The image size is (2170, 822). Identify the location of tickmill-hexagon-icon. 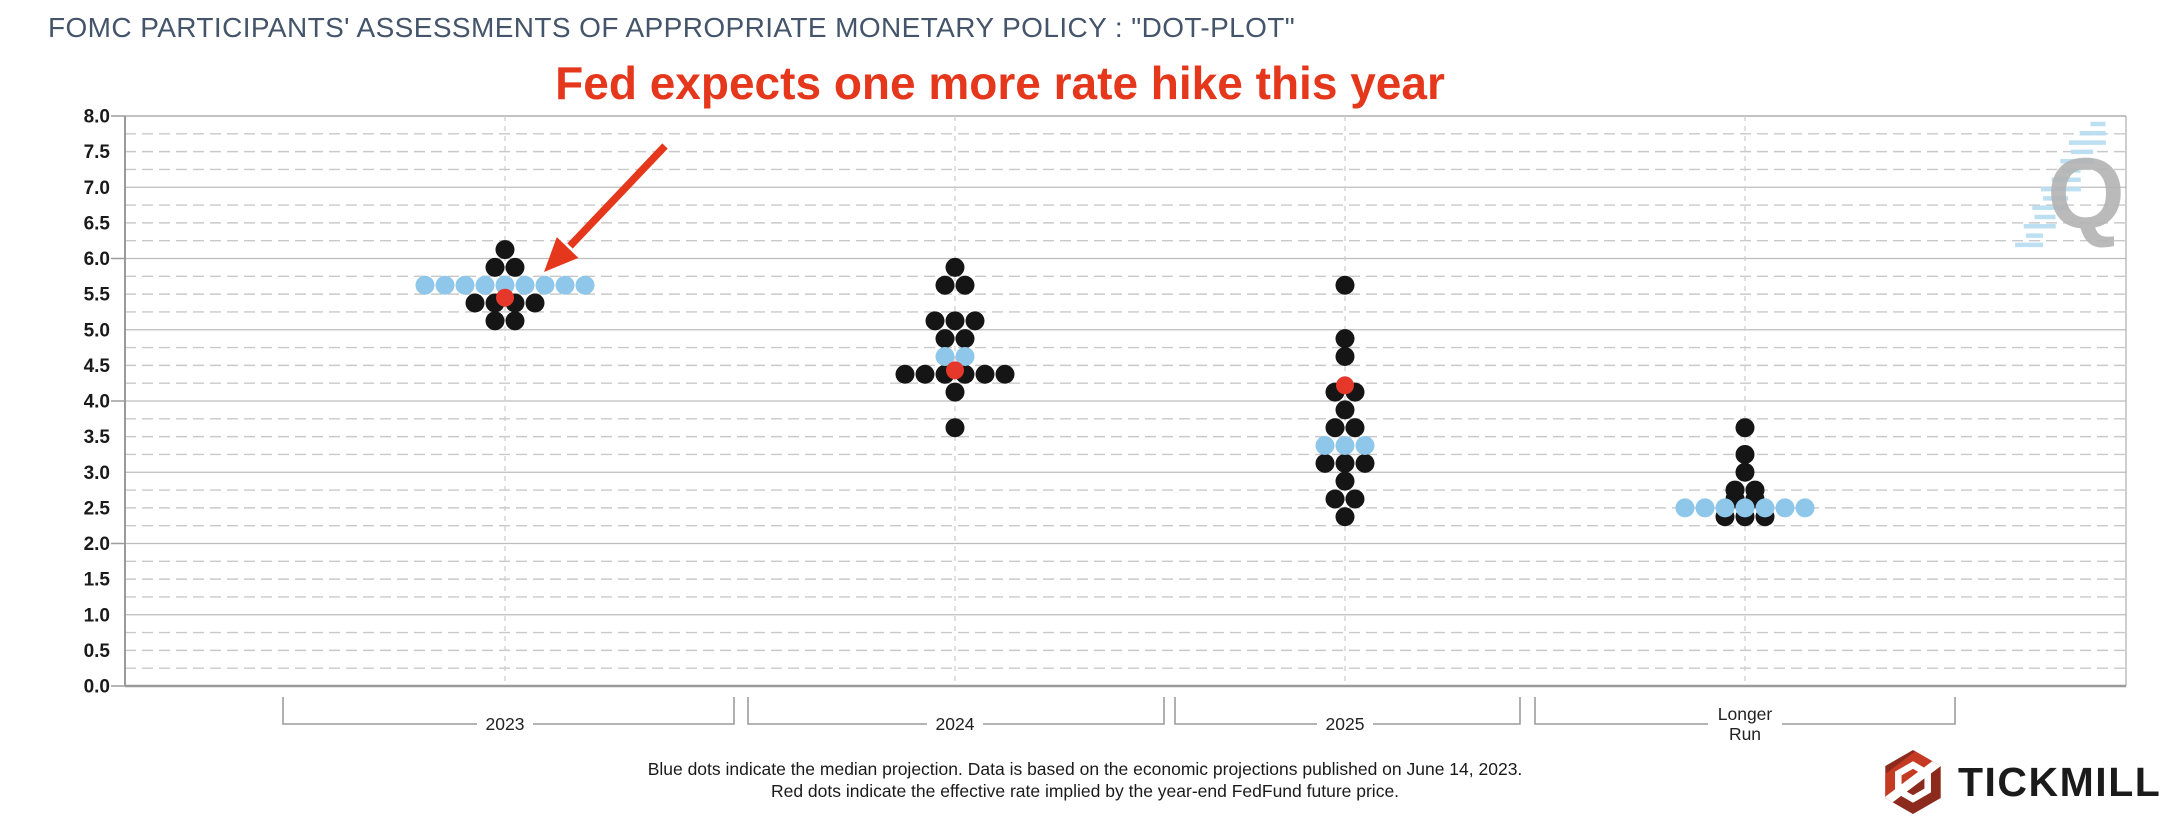
(1913, 782).